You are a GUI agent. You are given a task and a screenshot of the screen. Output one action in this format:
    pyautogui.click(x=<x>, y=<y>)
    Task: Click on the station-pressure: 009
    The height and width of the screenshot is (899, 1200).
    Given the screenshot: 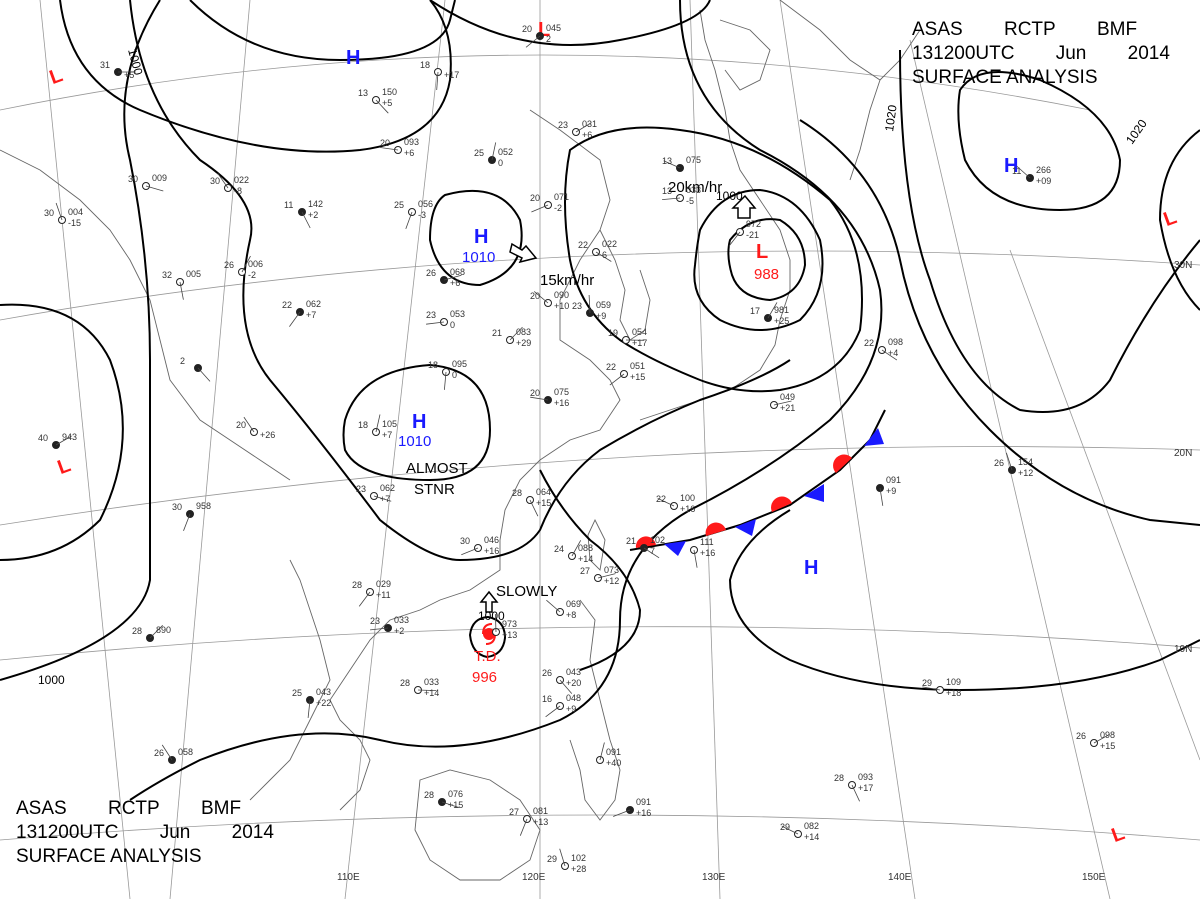 What is the action you would take?
    pyautogui.click(x=159, y=178)
    